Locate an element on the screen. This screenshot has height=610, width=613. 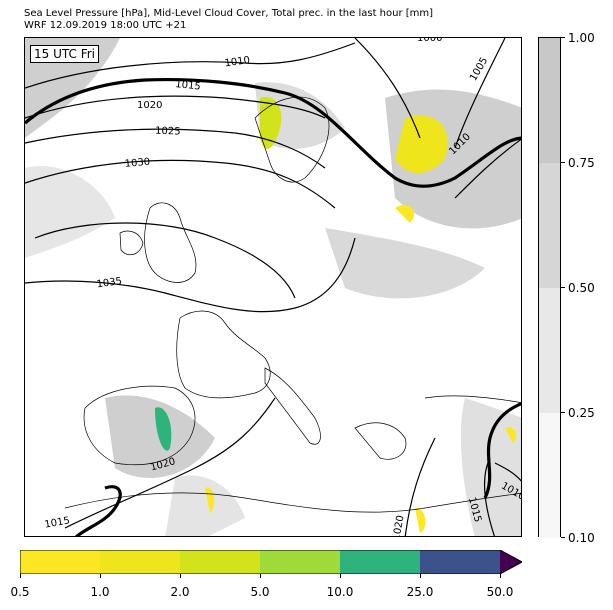
cloud-area-turkey is located at coordinates (490, 467).